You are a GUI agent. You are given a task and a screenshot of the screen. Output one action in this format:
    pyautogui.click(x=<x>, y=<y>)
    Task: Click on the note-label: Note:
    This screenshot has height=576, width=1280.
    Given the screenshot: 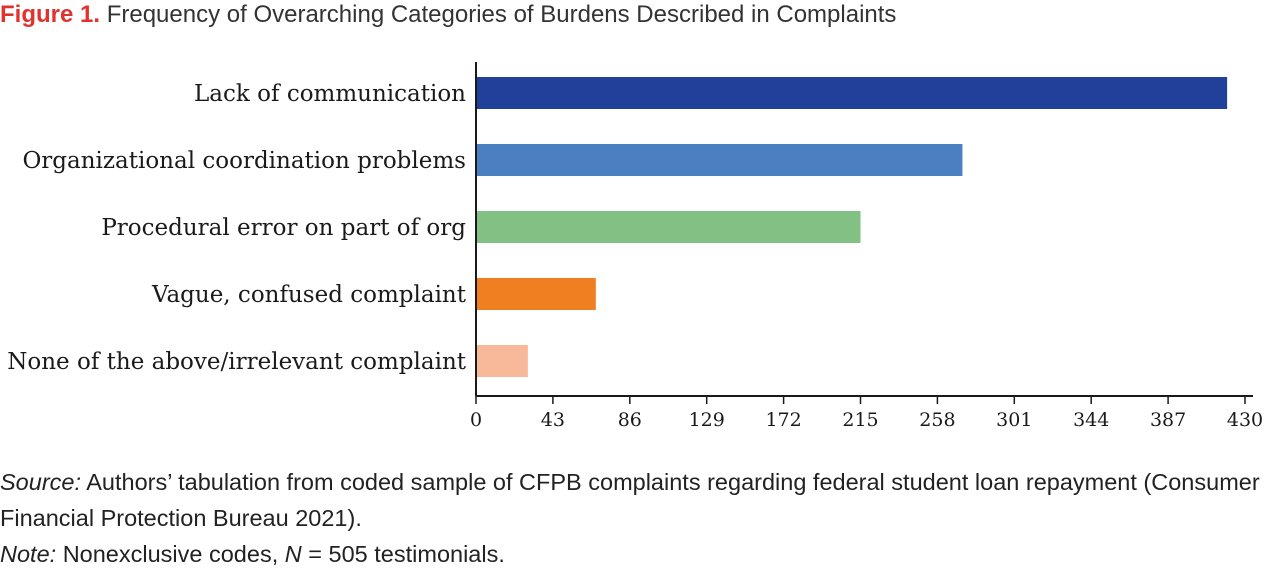 What is the action you would take?
    pyautogui.click(x=28, y=554)
    